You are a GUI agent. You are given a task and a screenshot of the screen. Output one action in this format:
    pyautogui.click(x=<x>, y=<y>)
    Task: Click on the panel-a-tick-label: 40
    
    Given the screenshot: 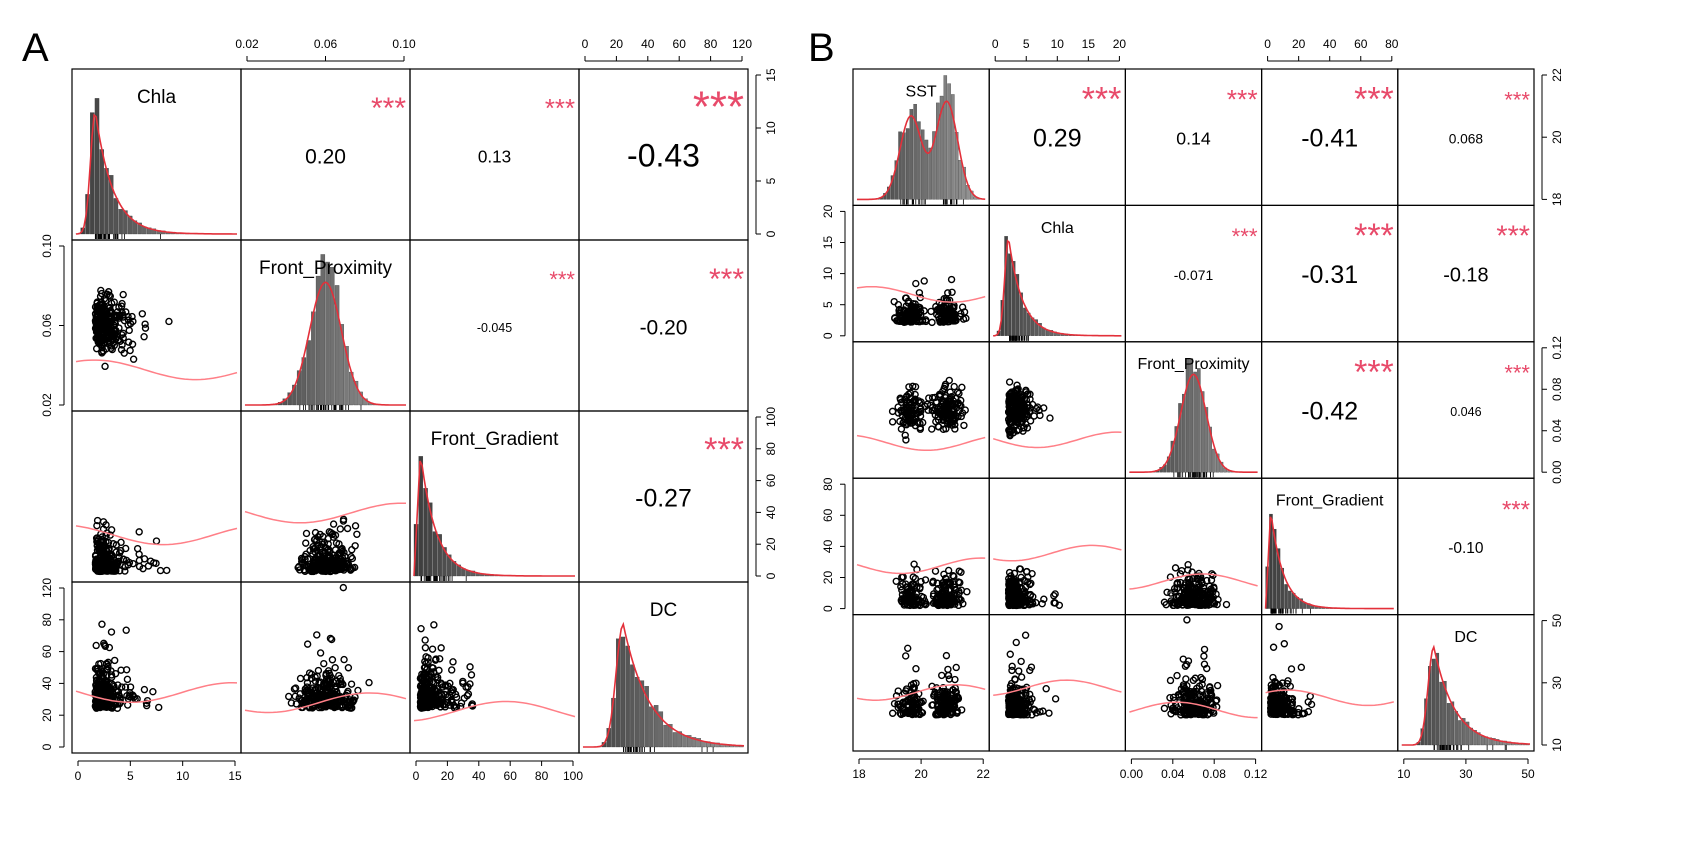 What is the action you would take?
    pyautogui.click(x=771, y=512)
    